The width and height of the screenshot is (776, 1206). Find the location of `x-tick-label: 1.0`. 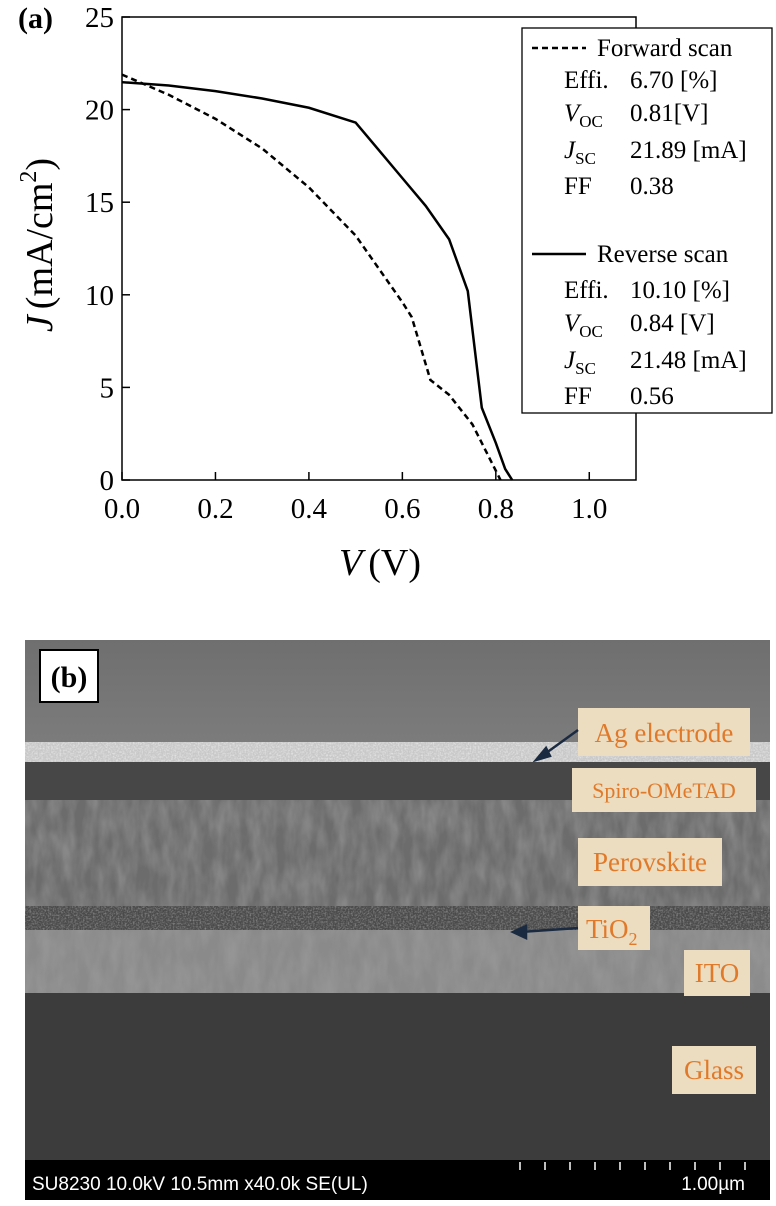

x-tick-label: 1.0 is located at coordinates (589, 509).